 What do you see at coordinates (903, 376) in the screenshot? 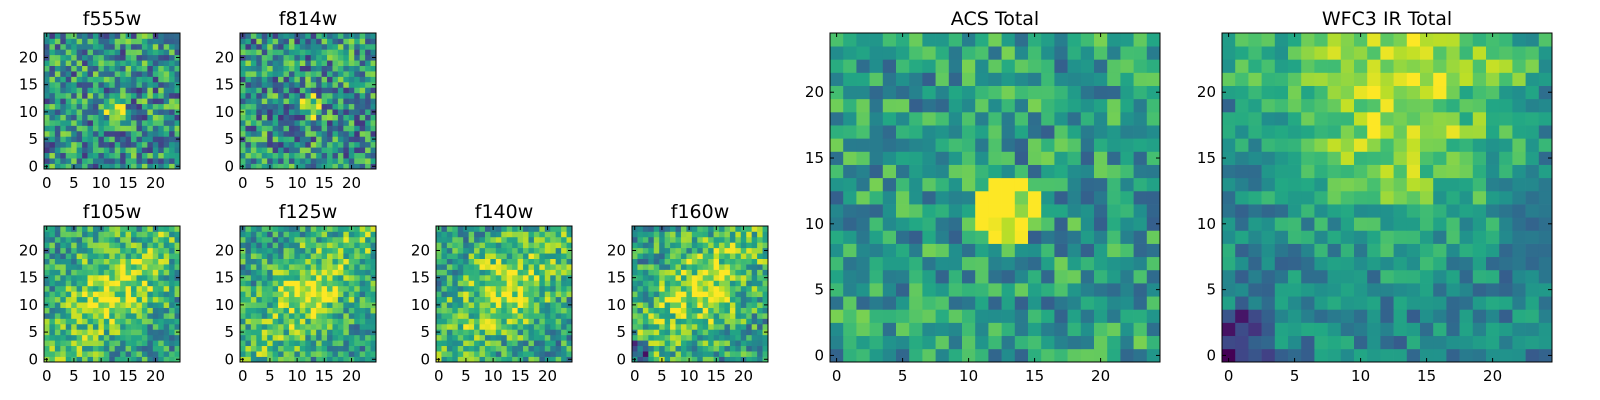
I see `x-tick-label: 5` at bounding box center [903, 376].